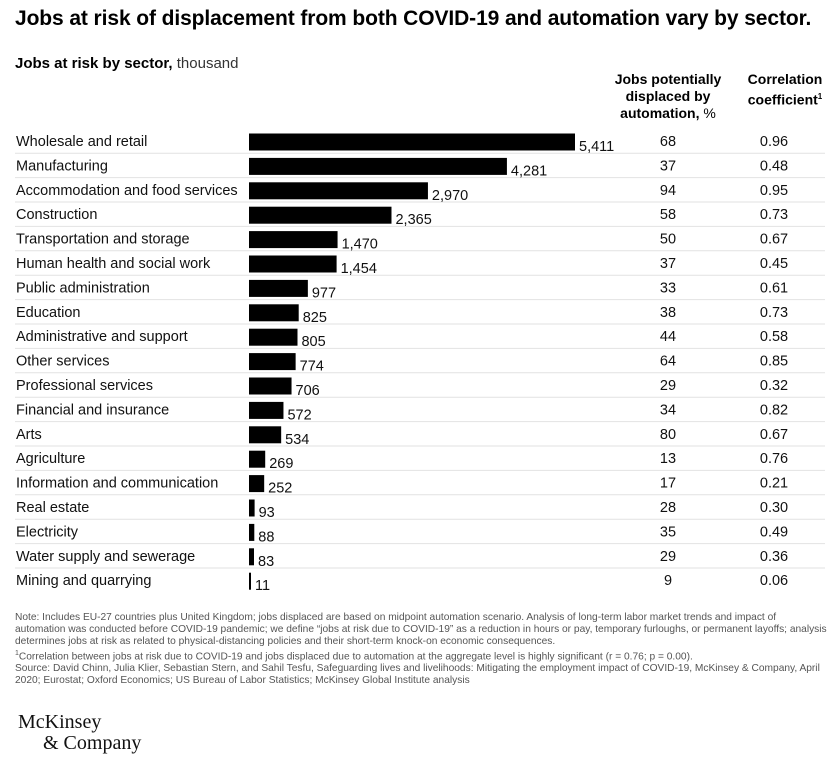 The image size is (839, 758). Describe the element at coordinates (774, 142) in the screenshot. I see `correlation-value: 0.96` at that location.